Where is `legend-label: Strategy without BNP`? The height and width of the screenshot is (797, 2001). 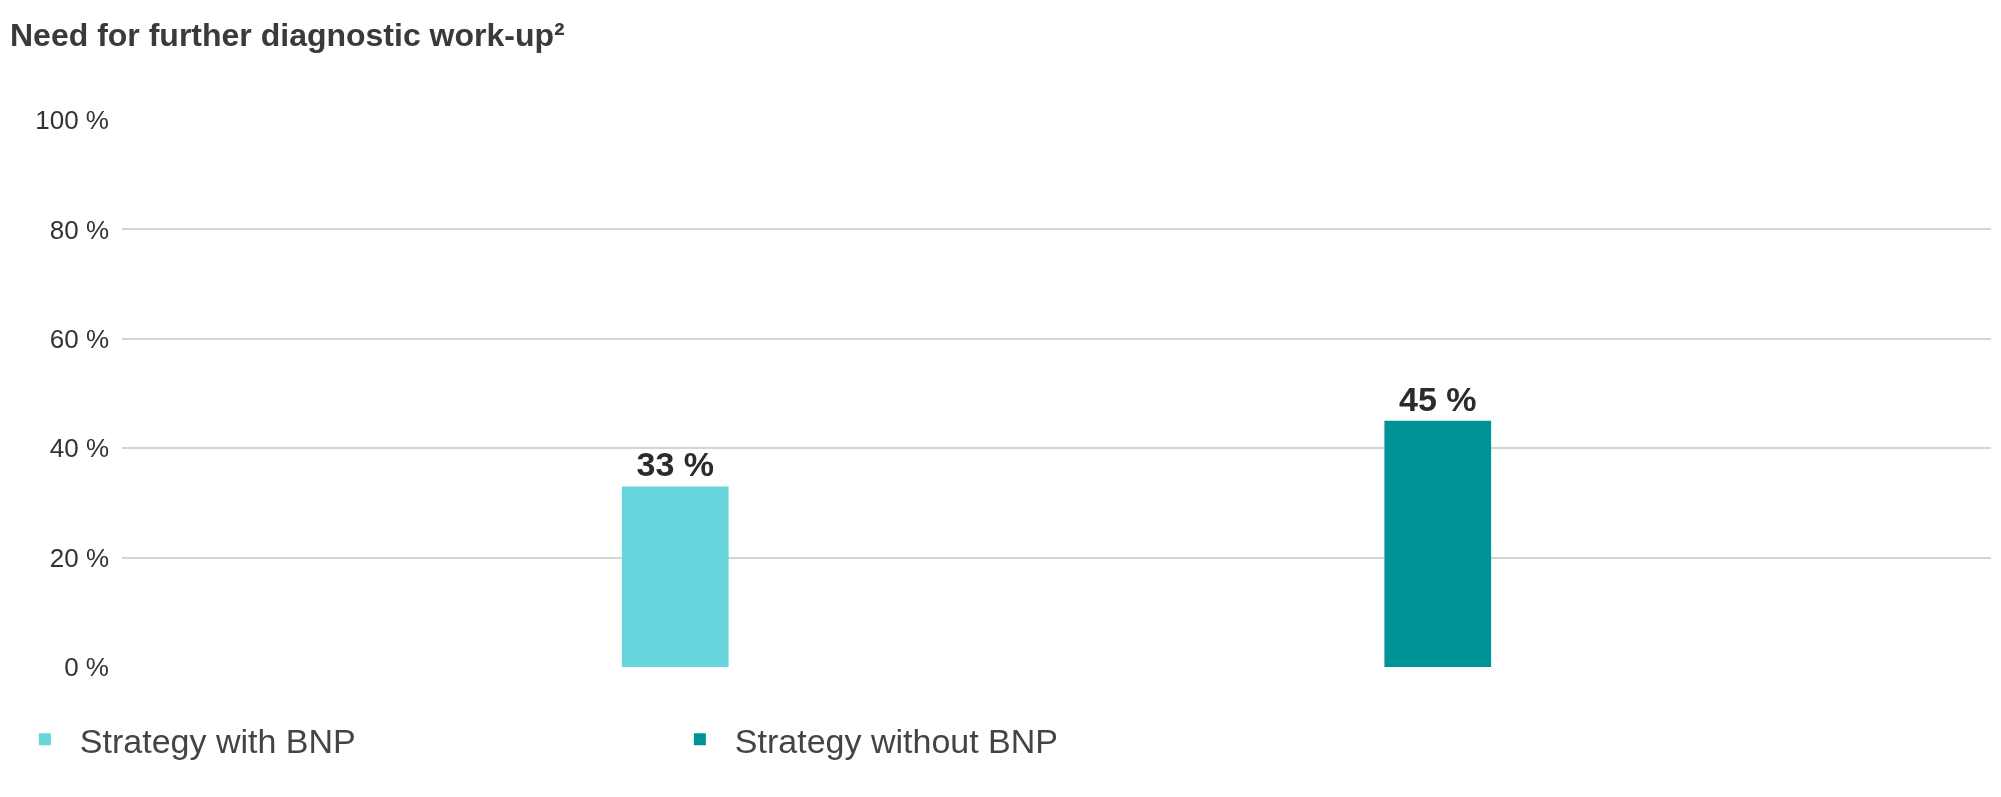
legend-label: Strategy without BNP is located at coordinates (896, 740).